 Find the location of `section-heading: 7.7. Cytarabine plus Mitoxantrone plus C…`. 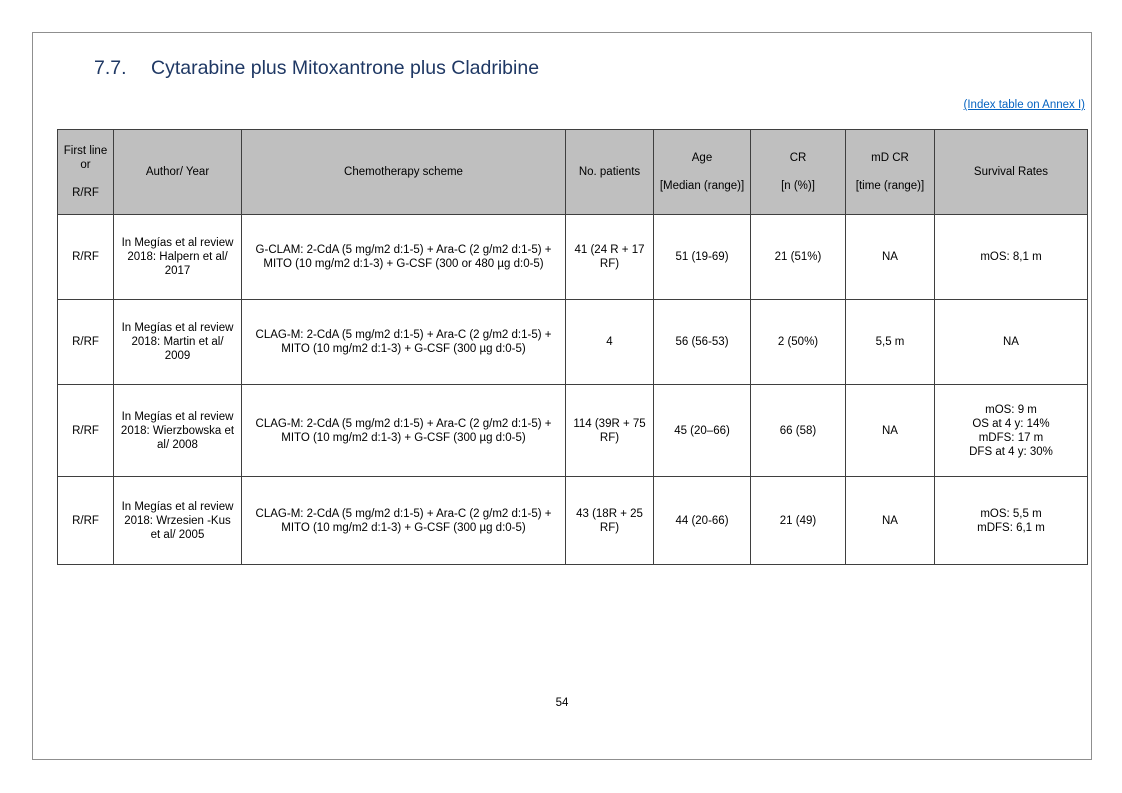

section-heading: 7.7. Cytarabine plus Mitoxantrone plus C… is located at coordinates (316, 68).